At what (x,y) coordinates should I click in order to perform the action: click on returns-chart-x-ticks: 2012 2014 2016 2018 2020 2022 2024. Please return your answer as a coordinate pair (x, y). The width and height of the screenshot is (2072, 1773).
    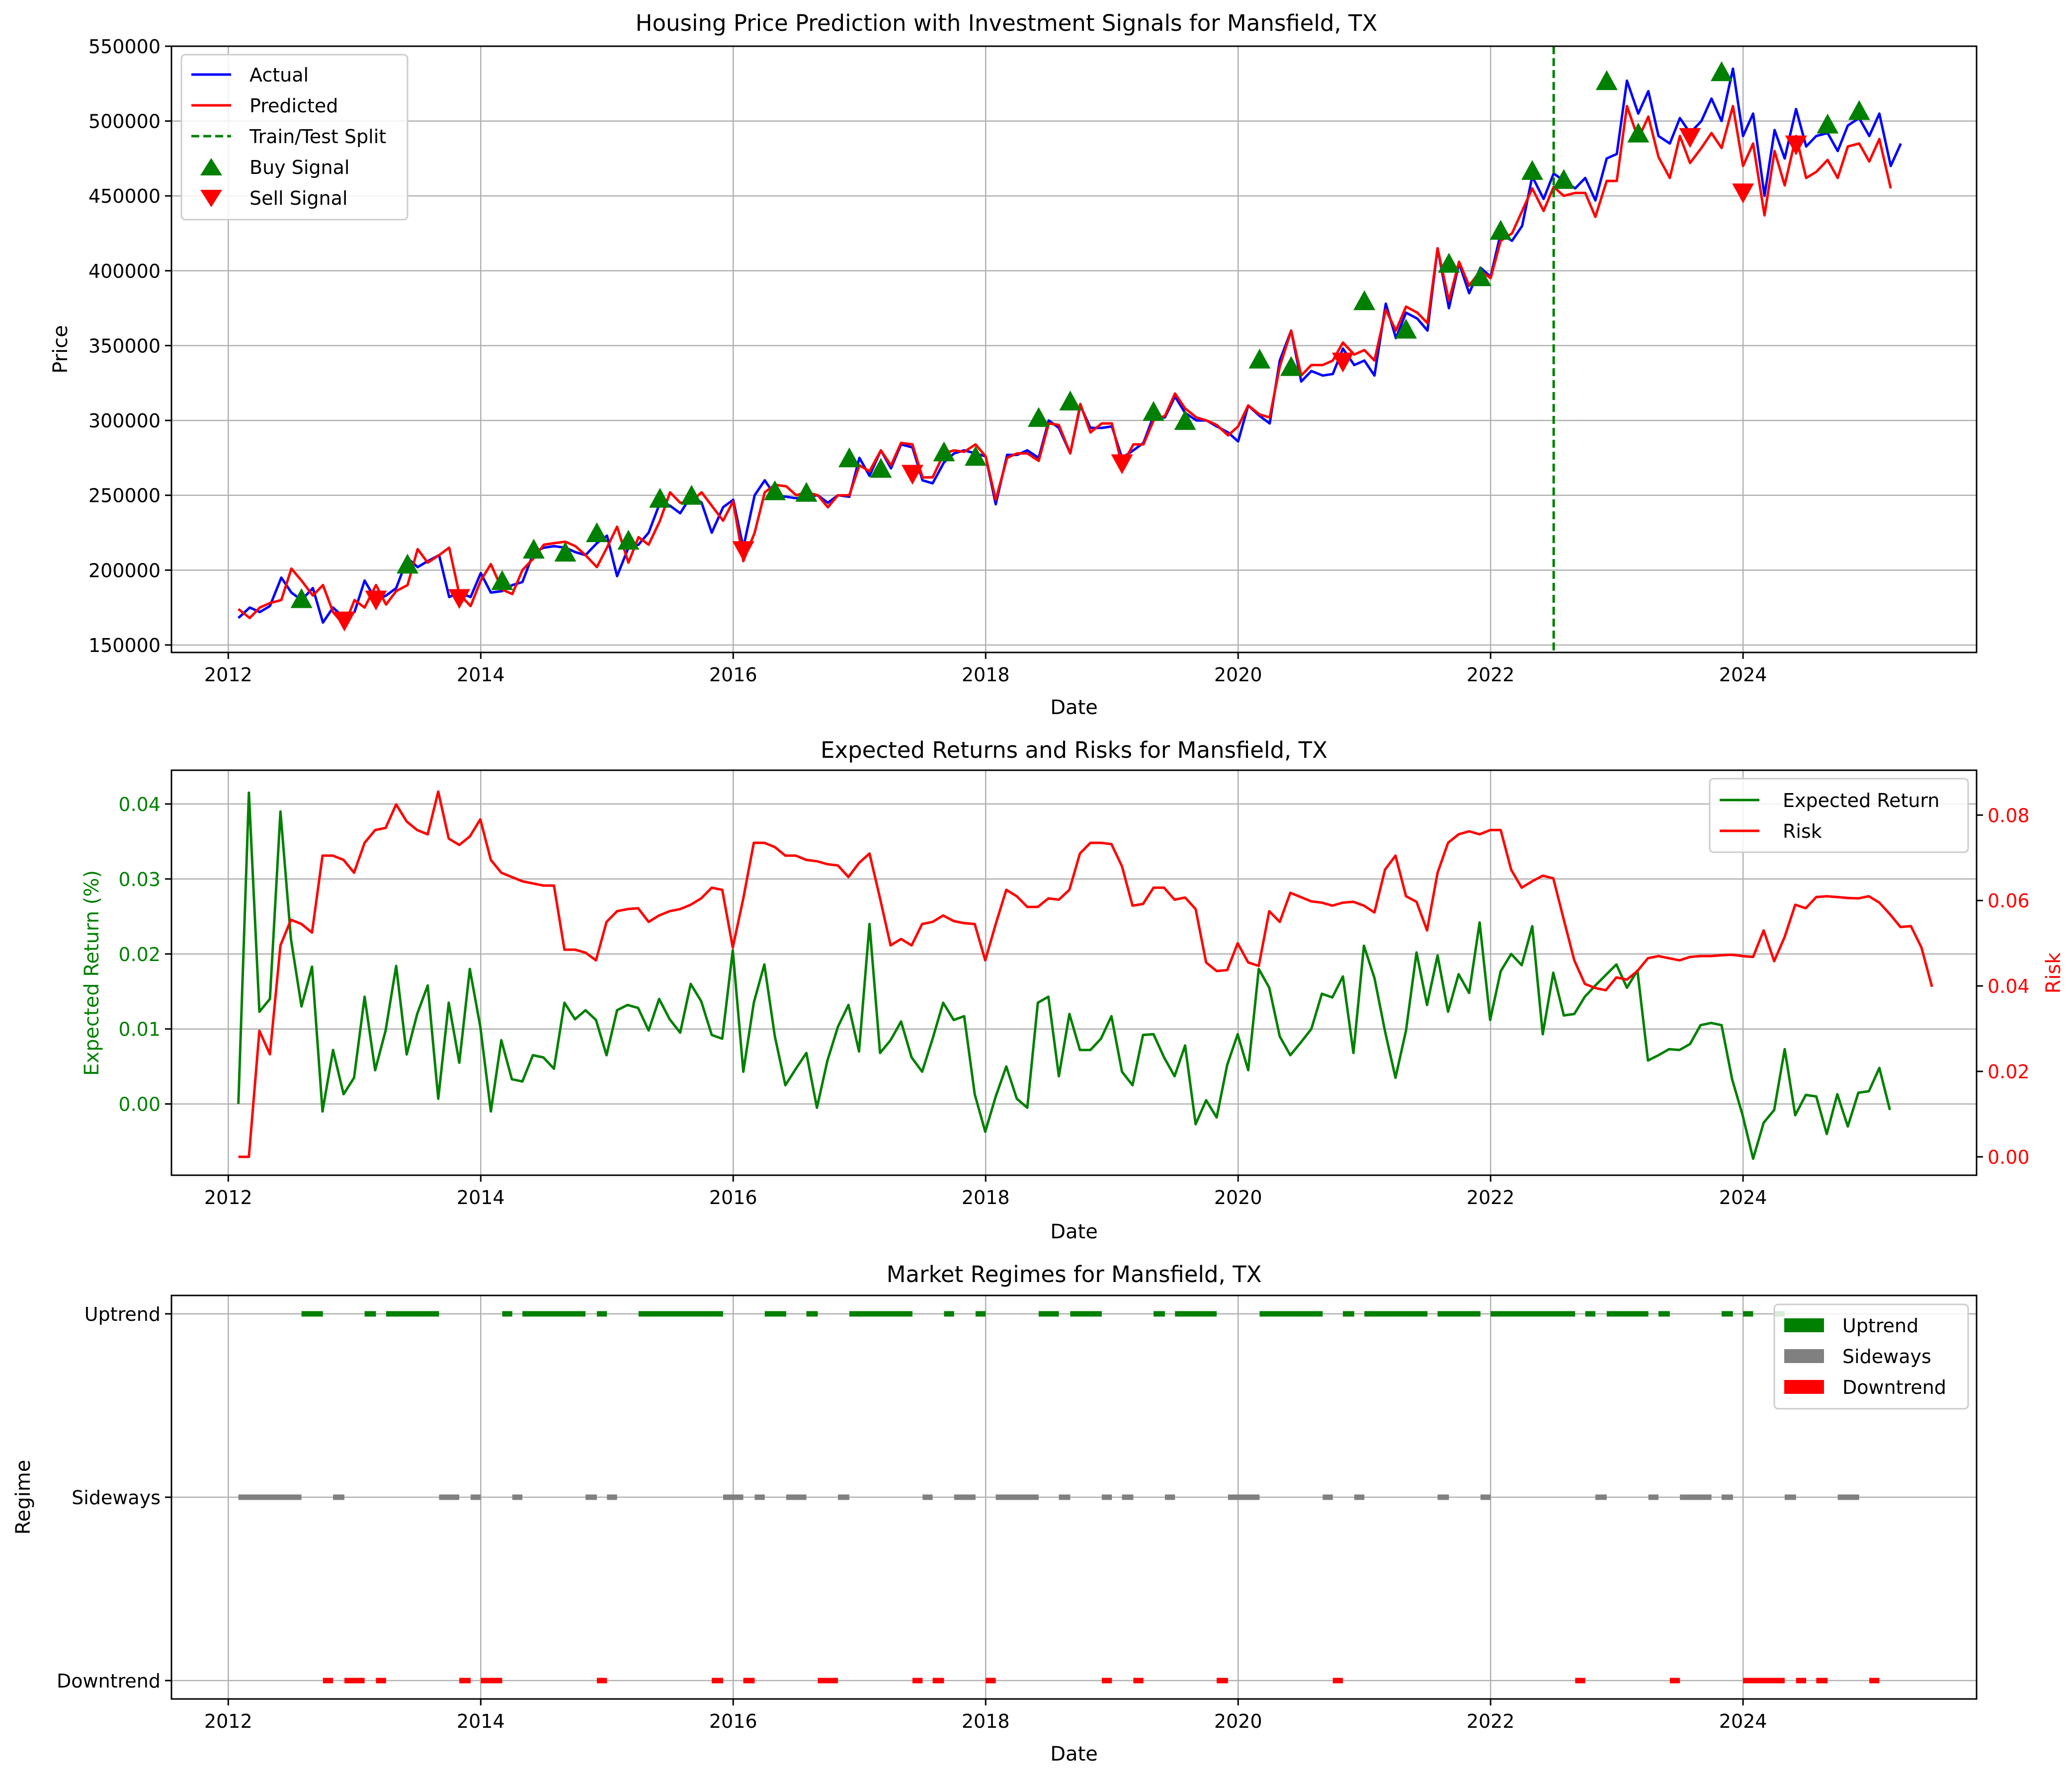
    Looking at the image, I should click on (985, 1192).